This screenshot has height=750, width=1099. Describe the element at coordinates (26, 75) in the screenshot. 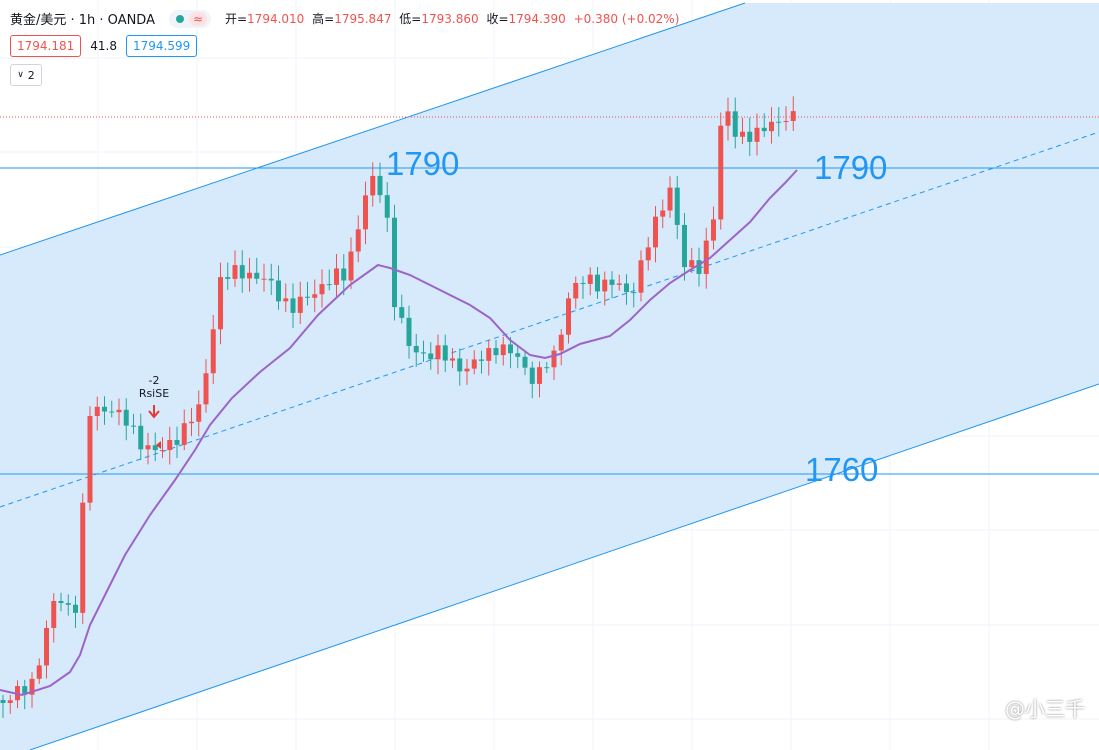

I see `indicators-collapse-button: ∨ 2` at that location.